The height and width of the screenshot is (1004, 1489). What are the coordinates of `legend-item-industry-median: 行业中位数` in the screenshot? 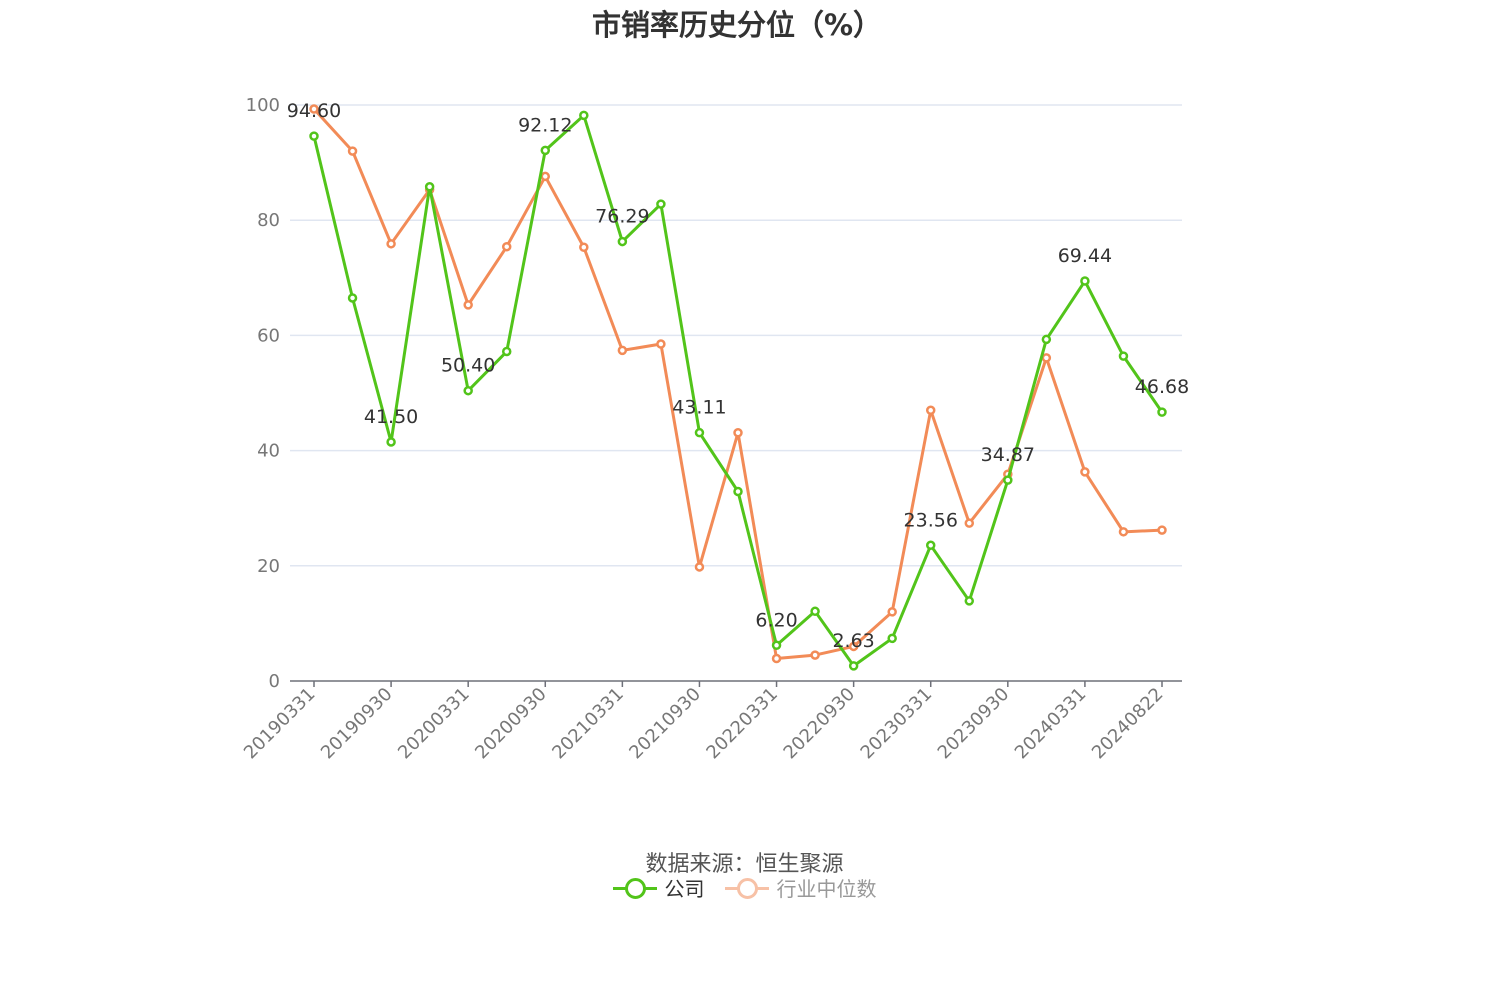 It's located at (800, 887).